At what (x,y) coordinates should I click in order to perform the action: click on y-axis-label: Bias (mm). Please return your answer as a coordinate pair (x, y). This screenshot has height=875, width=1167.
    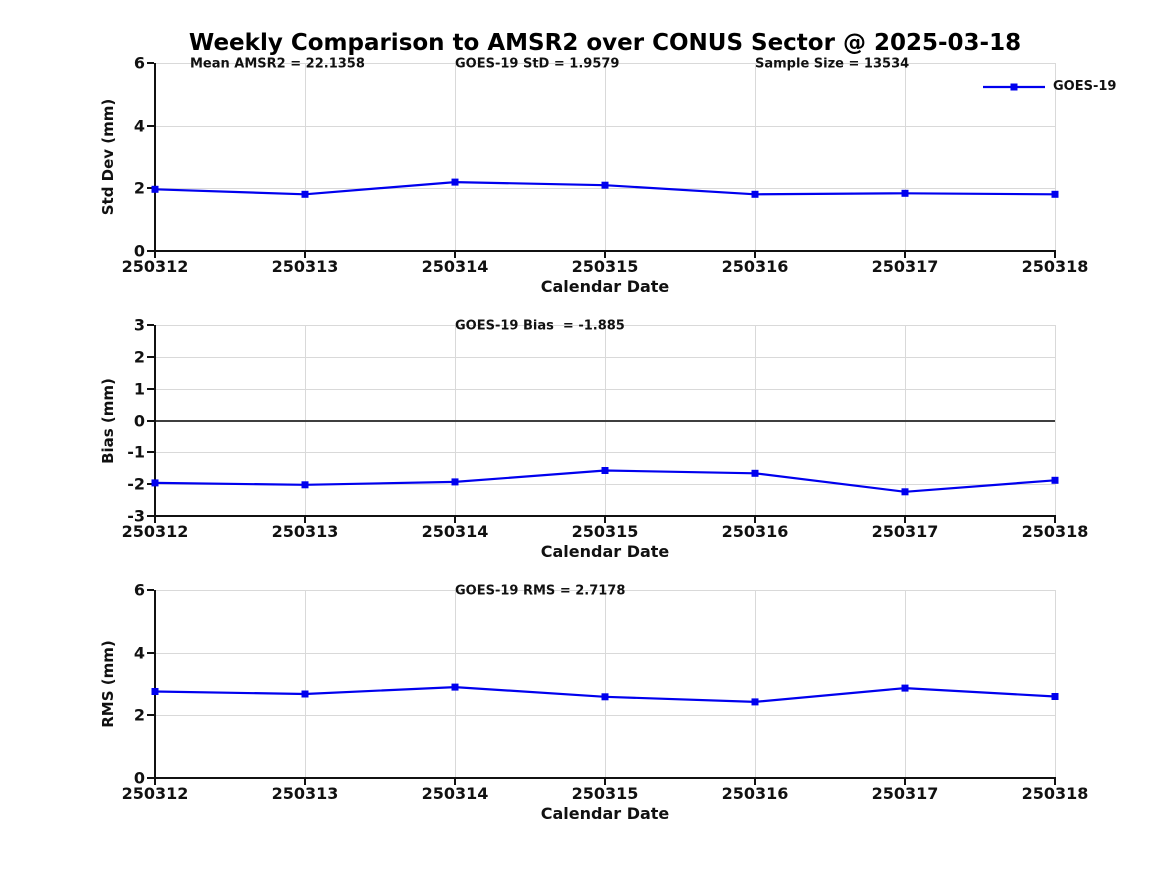
    Looking at the image, I should click on (108, 420).